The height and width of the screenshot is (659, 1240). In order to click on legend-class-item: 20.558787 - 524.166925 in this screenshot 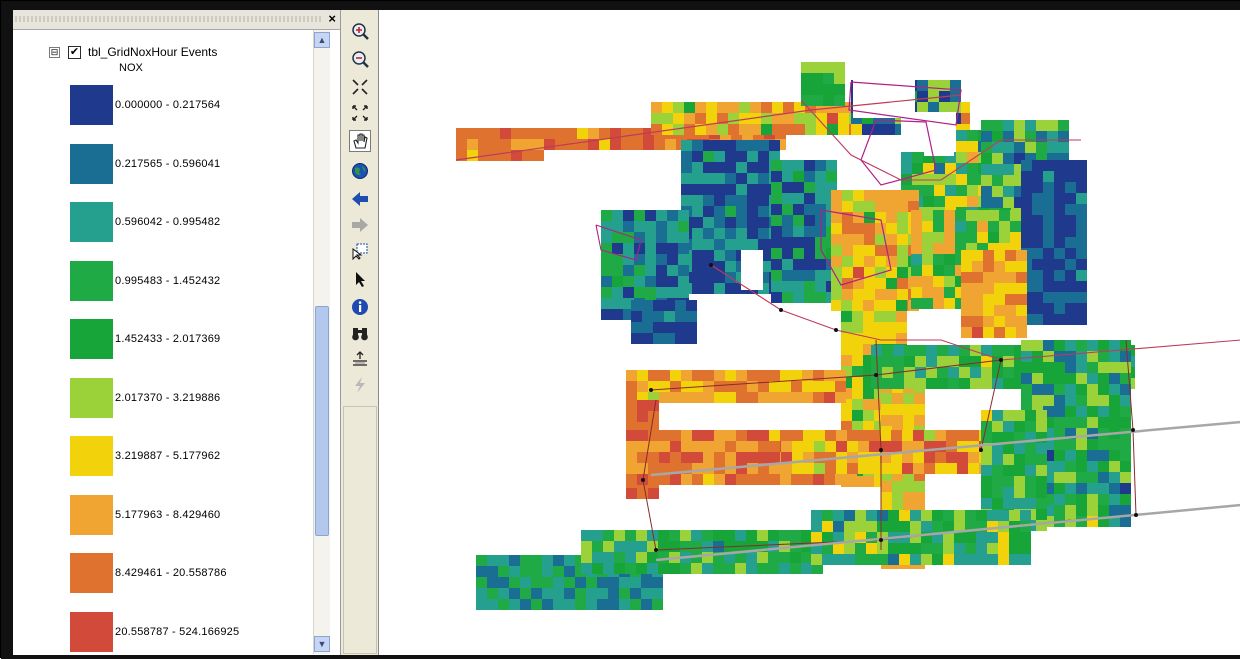, I will do `click(200, 632)`.